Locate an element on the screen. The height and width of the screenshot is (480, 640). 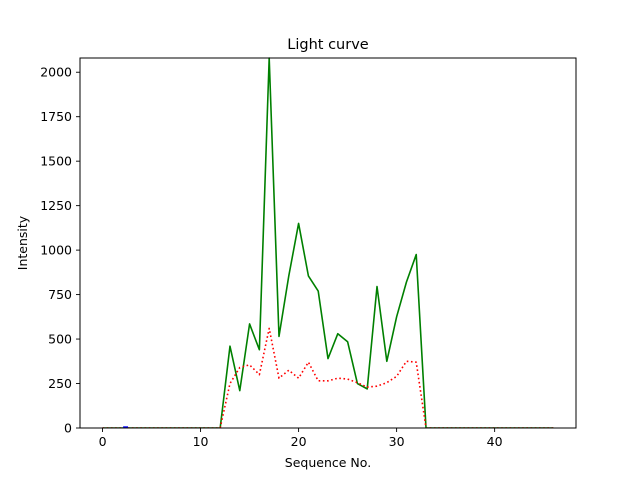
y-tick-label: 1750 is located at coordinates (56, 116).